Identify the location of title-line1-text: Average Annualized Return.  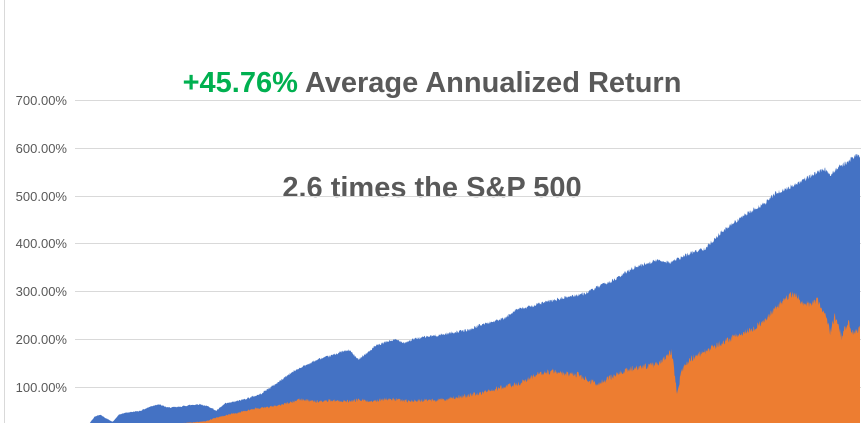
(489, 83).